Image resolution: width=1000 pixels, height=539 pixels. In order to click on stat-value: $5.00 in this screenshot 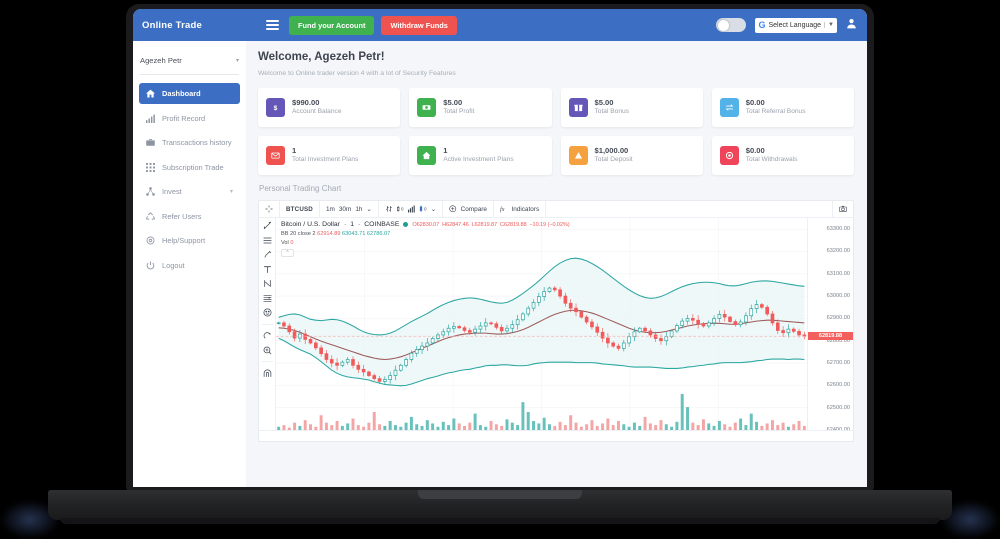, I will do `click(453, 102)`.